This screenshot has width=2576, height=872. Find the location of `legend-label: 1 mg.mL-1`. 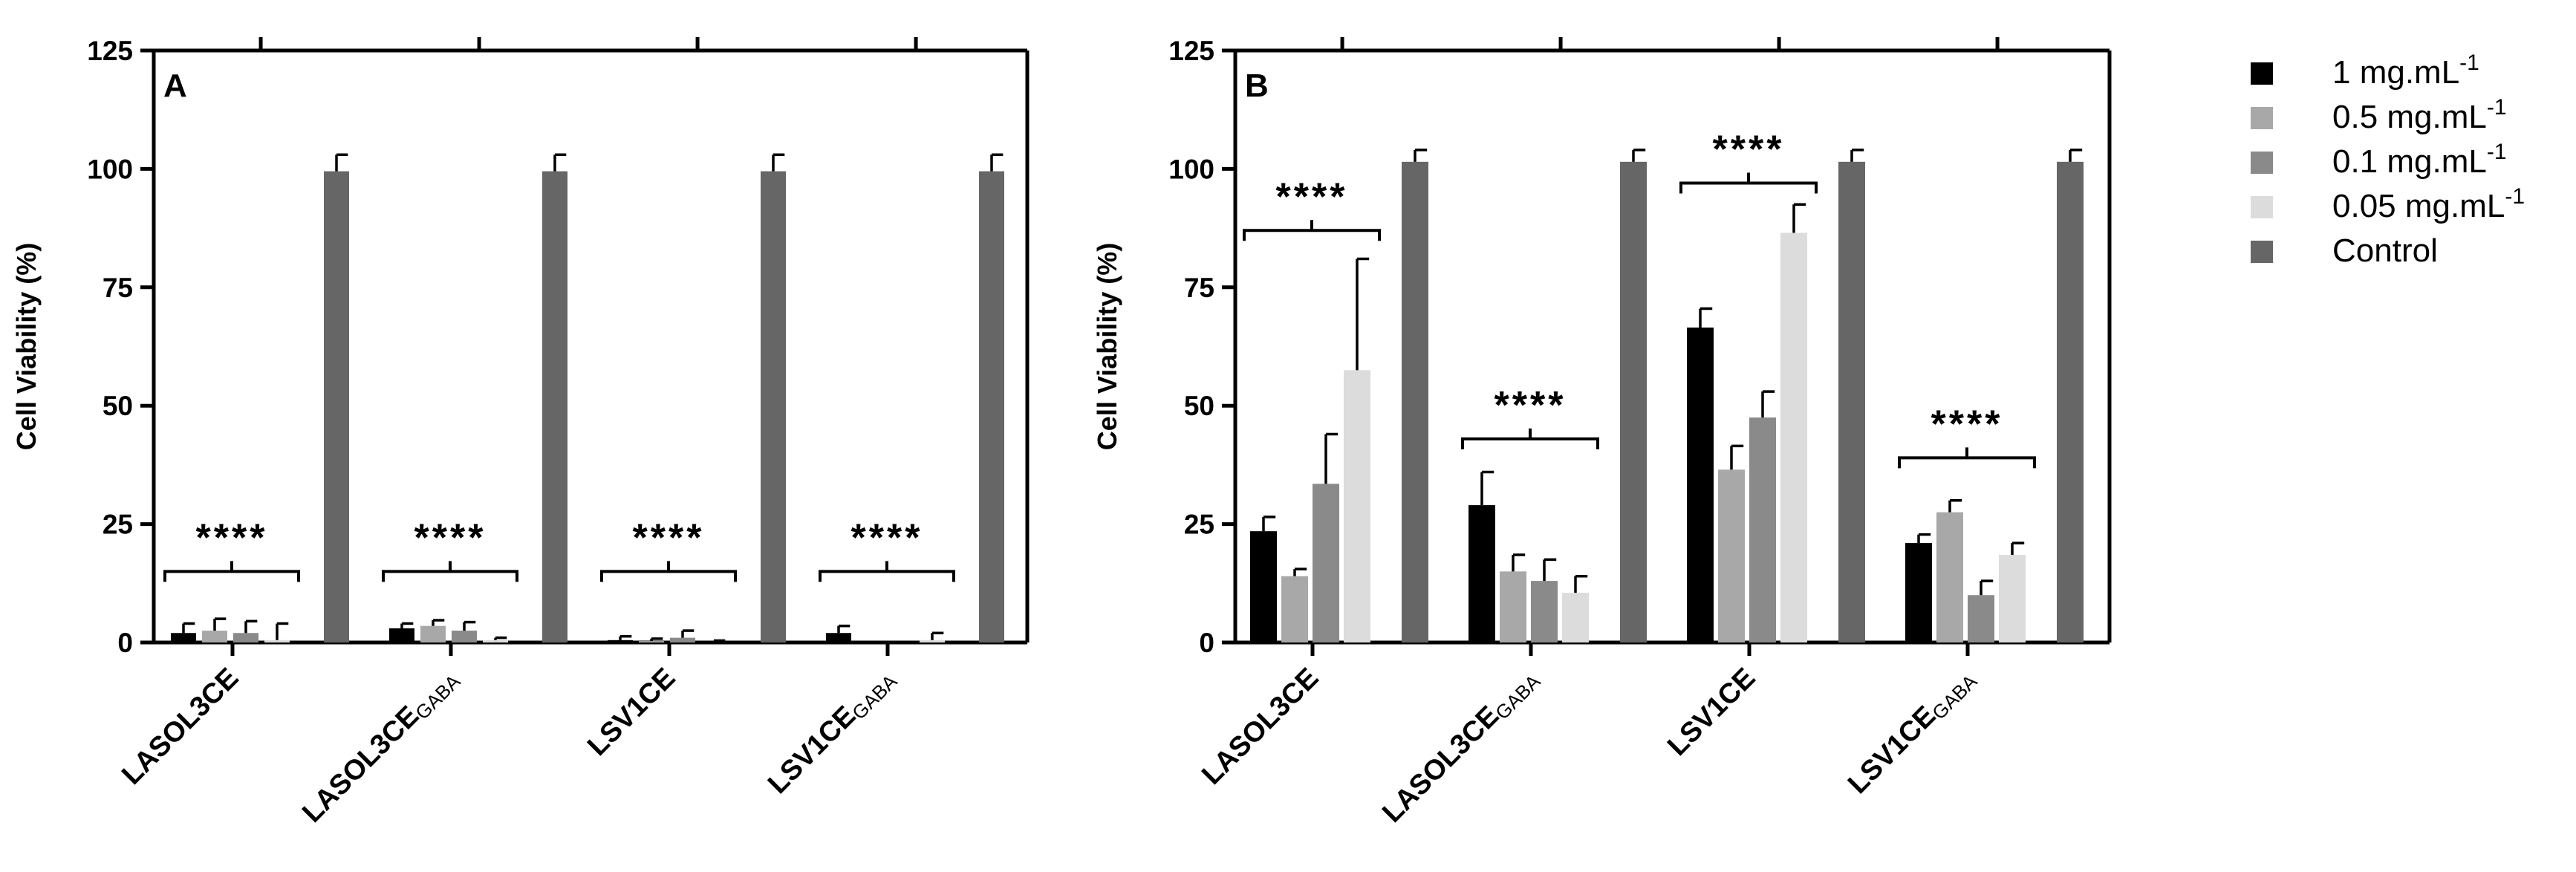

legend-label: 1 mg.mL-1 is located at coordinates (2405, 71).